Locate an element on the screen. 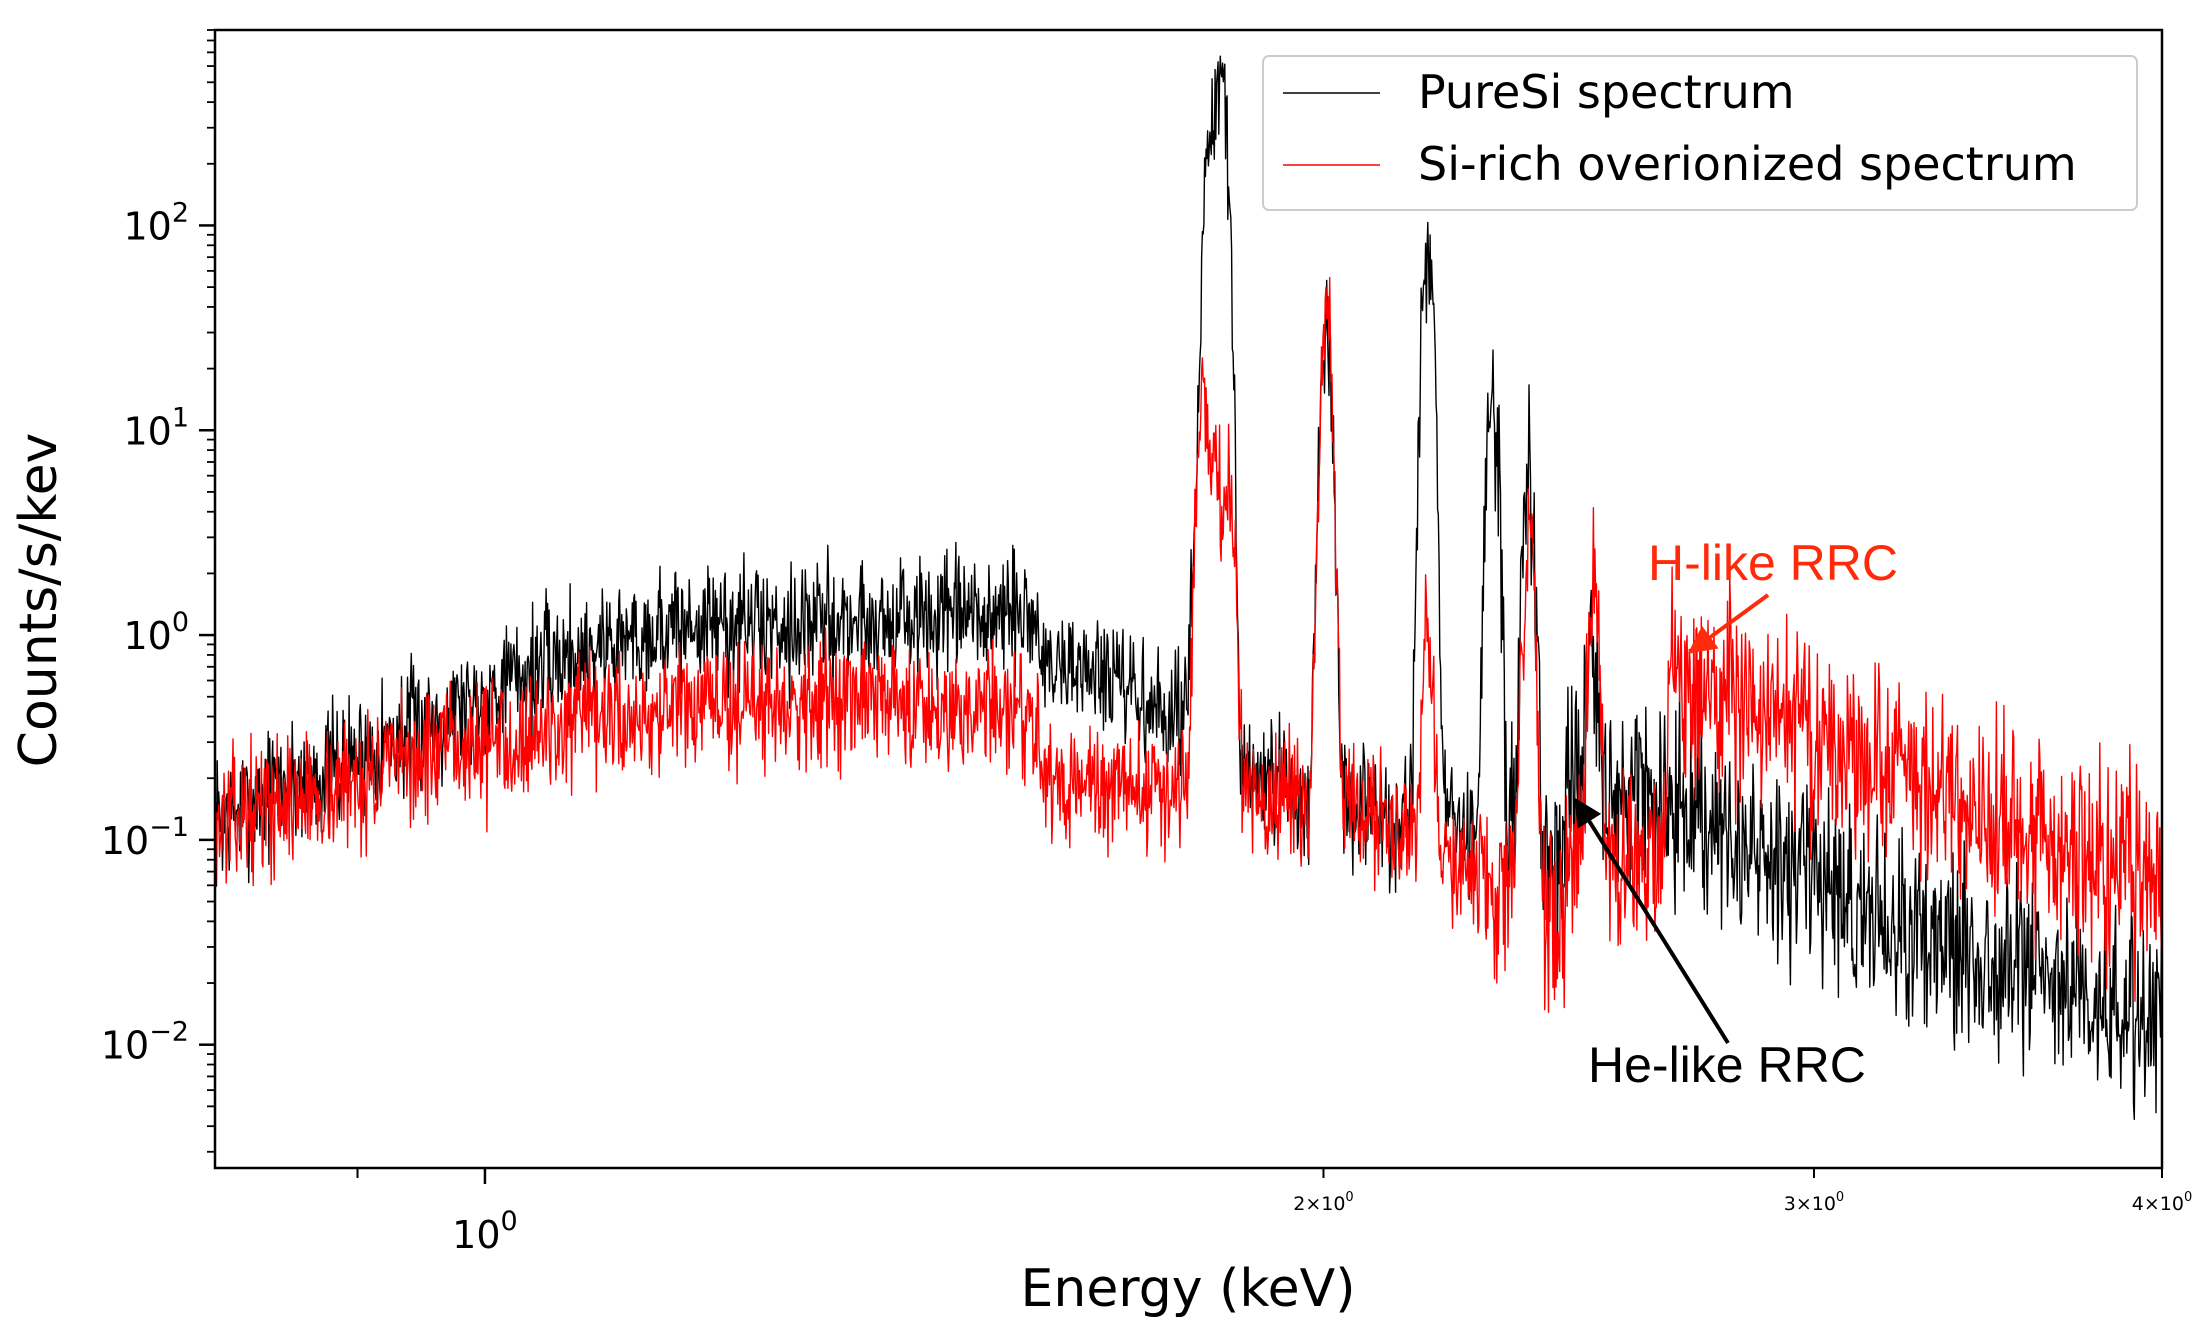  x-tick-label: 100 is located at coordinates (485, 1231).